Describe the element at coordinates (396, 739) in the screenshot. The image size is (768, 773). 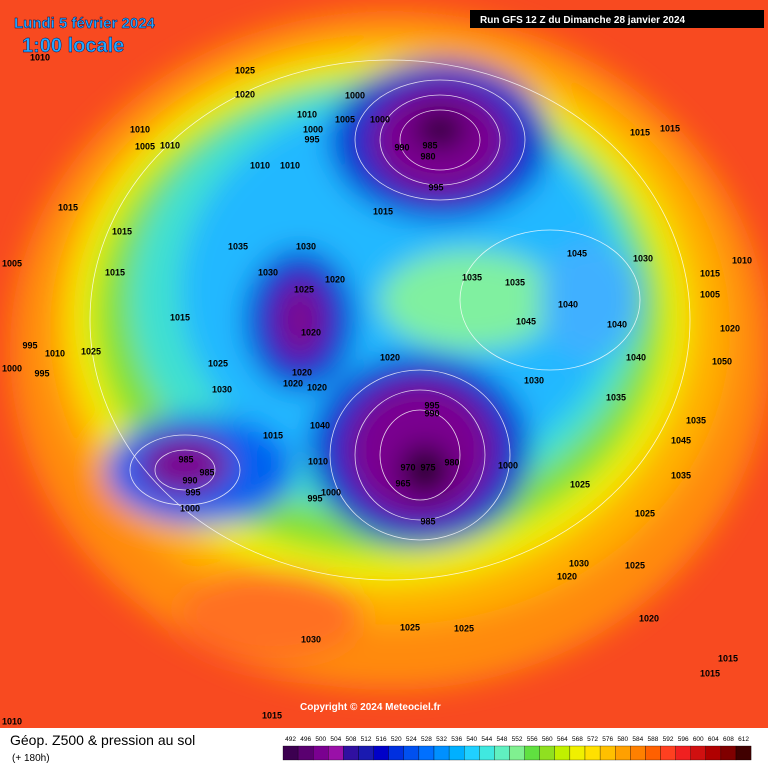
I see `colorbar-label: 520` at that location.